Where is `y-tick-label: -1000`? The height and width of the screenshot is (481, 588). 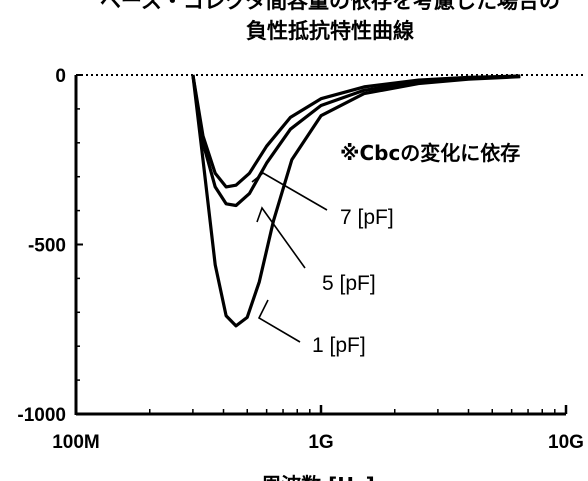
y-tick-label: -1000 is located at coordinates (41, 415).